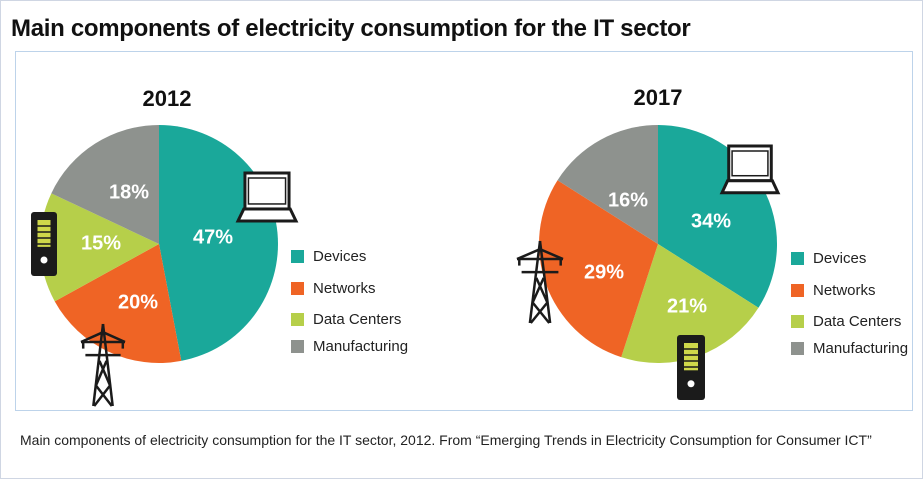 Image resolution: width=923 pixels, height=479 pixels. What do you see at coordinates (658, 97) in the screenshot?
I see `chart-title: 2017` at bounding box center [658, 97].